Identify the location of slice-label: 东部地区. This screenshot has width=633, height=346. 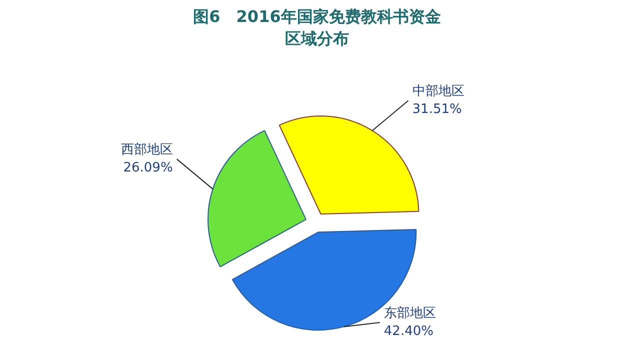
(410, 313).